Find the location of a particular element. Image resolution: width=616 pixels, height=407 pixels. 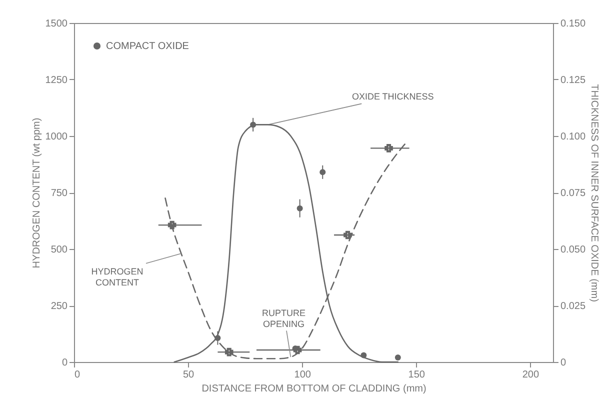

y-tick-label: 0 is located at coordinates (65, 363).